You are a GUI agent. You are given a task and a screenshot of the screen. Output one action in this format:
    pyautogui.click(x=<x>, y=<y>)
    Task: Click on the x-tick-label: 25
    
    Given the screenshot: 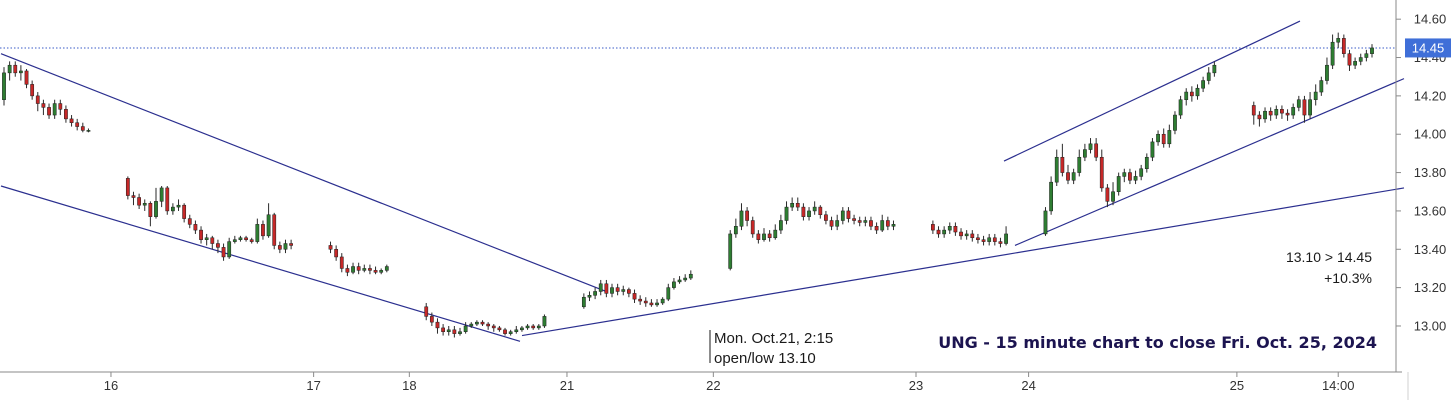 What is the action you would take?
    pyautogui.click(x=1237, y=385)
    